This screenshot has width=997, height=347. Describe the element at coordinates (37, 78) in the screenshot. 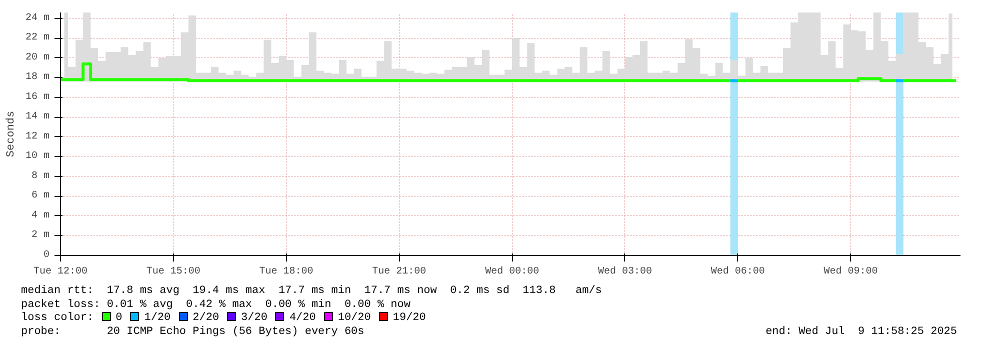

I see `y-tick-label: 18 m` at that location.